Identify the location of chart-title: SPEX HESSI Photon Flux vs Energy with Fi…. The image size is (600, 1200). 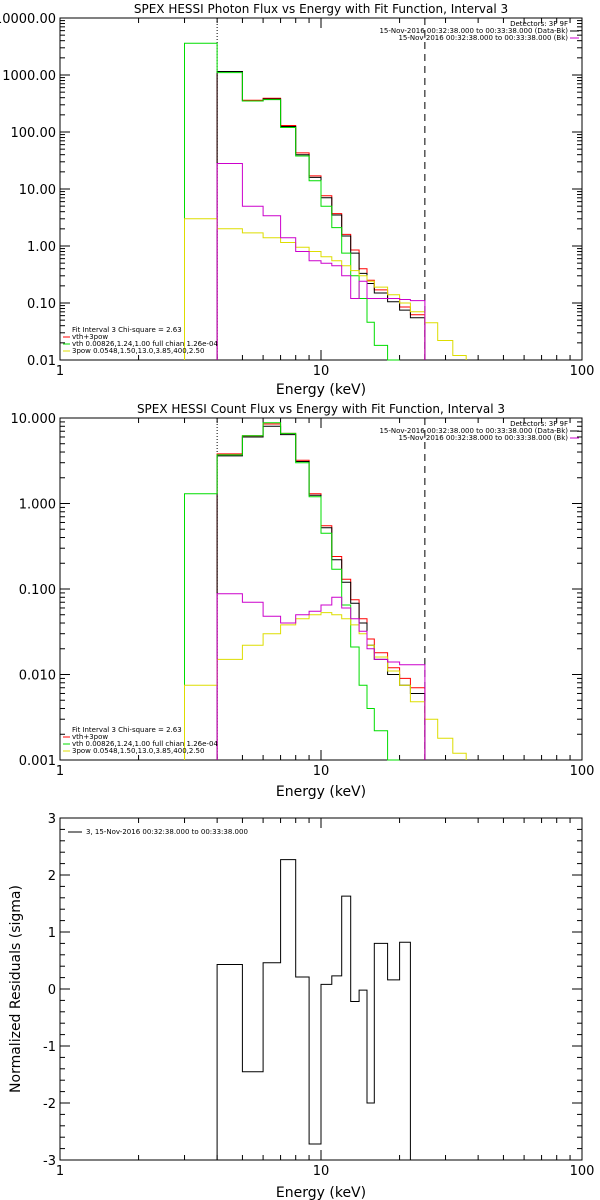
(321, 9).